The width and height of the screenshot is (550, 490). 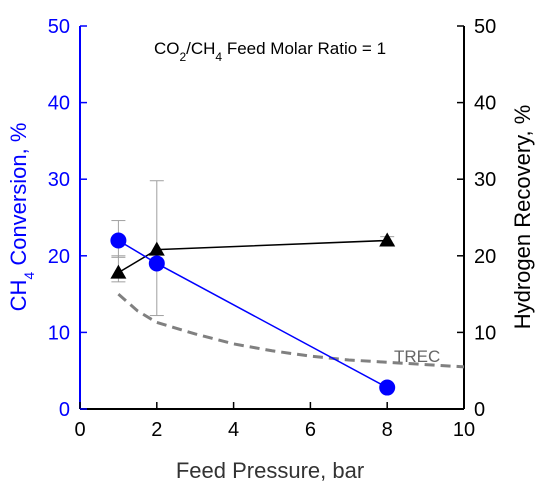 What do you see at coordinates (522, 217) in the screenshot?
I see `y-axis-right-title: Hydrogen Recovery, %` at bounding box center [522, 217].